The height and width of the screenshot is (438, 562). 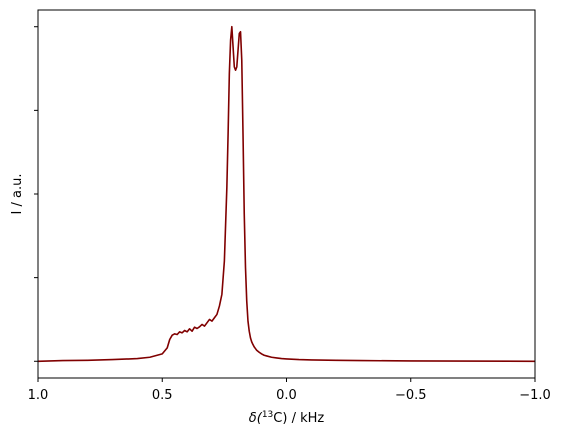 I want to click on x-axis-label: δ(13C) / kHz, so click(x=287, y=418).